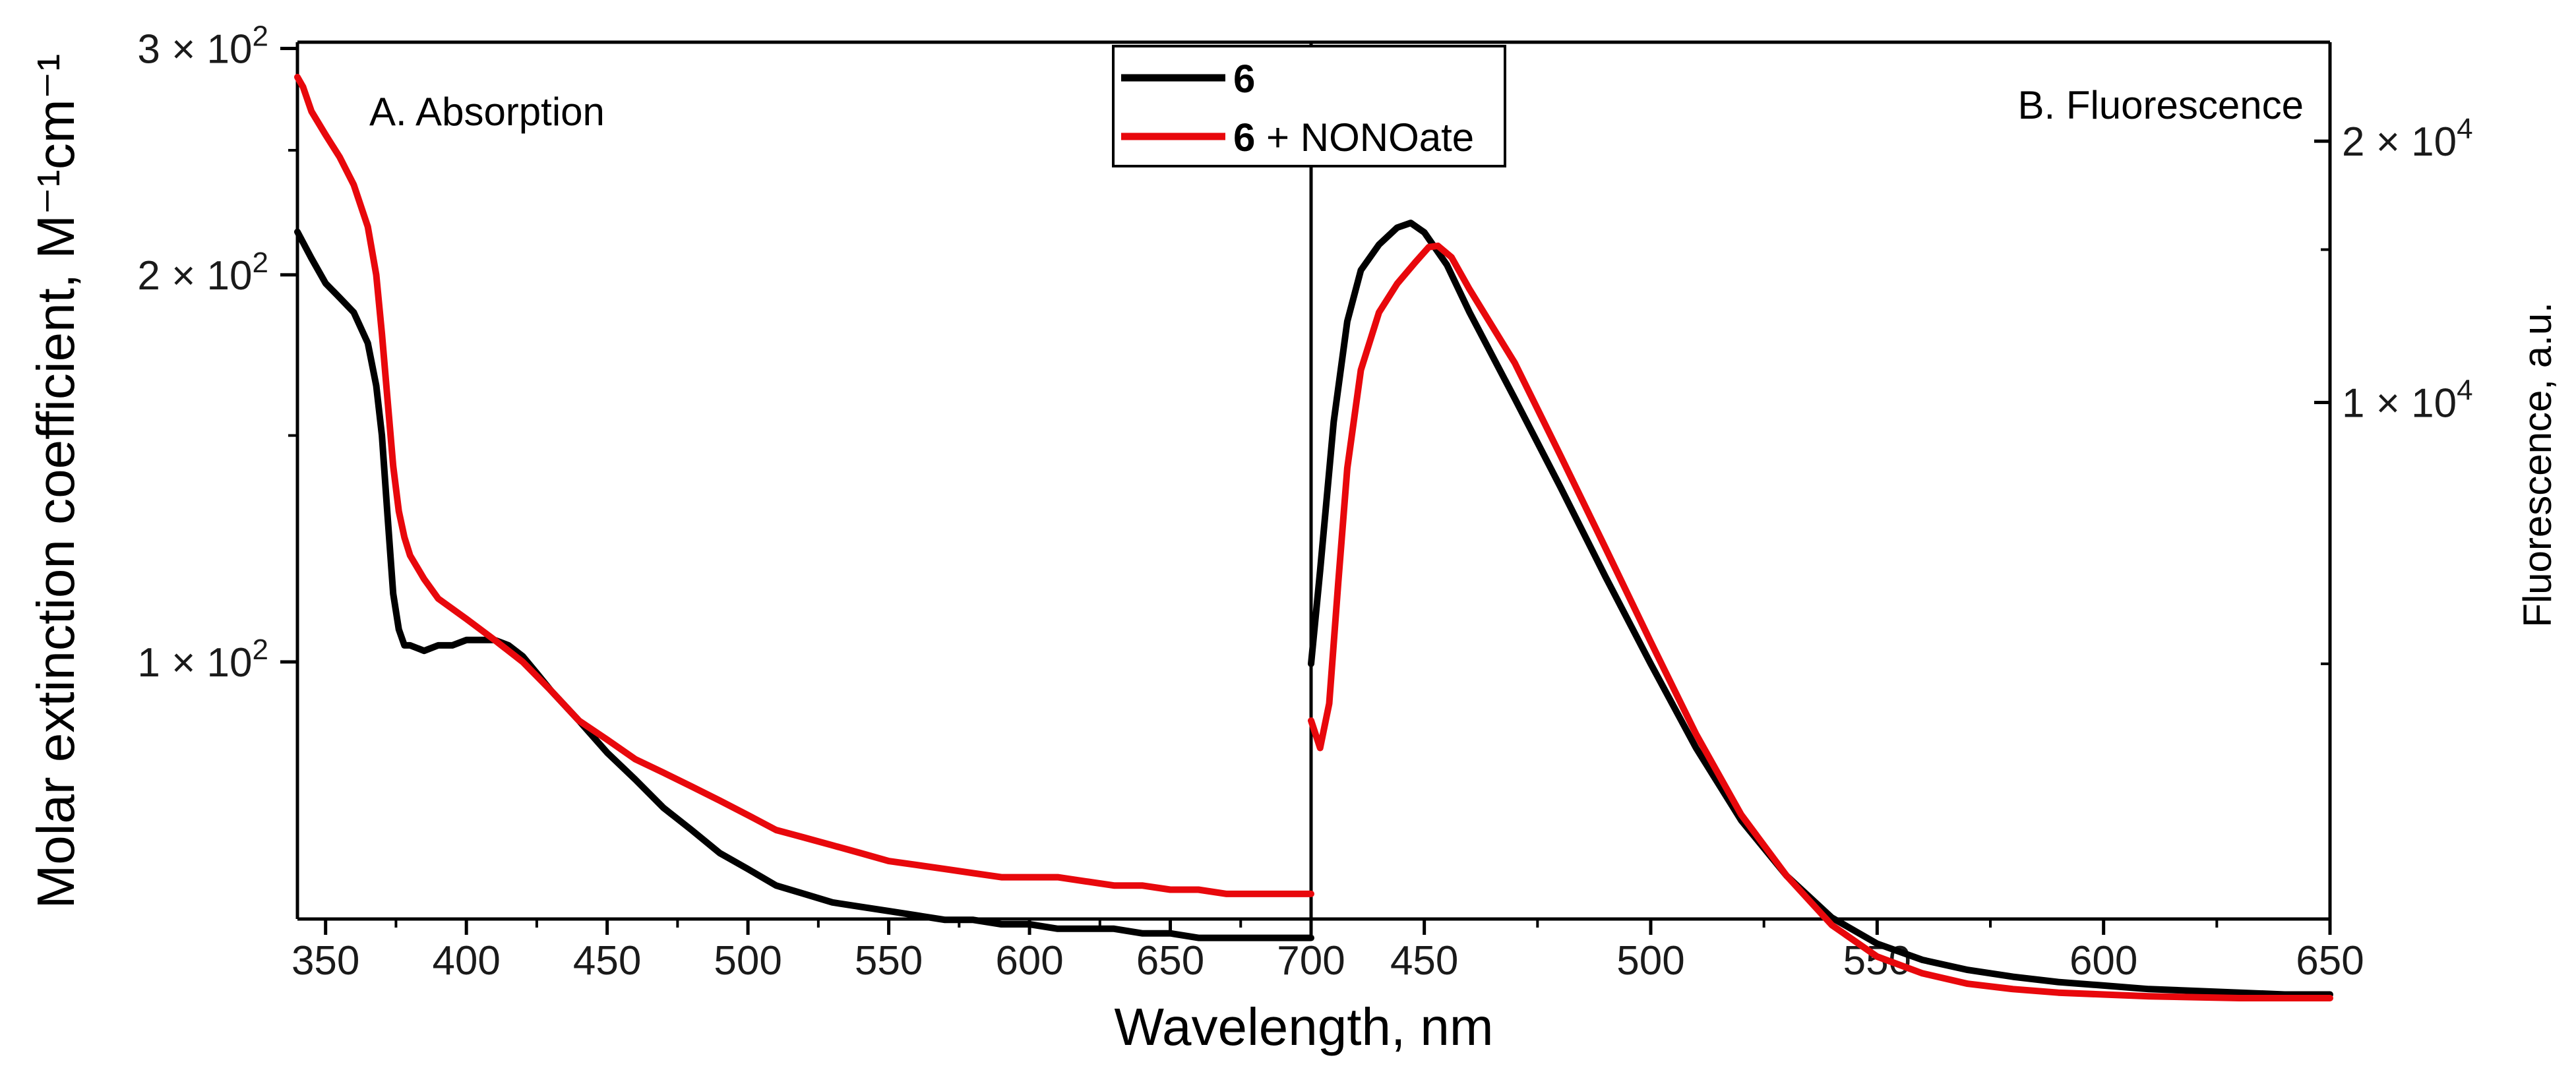 This screenshot has height=1068, width=2576. Describe the element at coordinates (1311, 961) in the screenshot. I see `x-tick-label-a-700: 700` at that location.